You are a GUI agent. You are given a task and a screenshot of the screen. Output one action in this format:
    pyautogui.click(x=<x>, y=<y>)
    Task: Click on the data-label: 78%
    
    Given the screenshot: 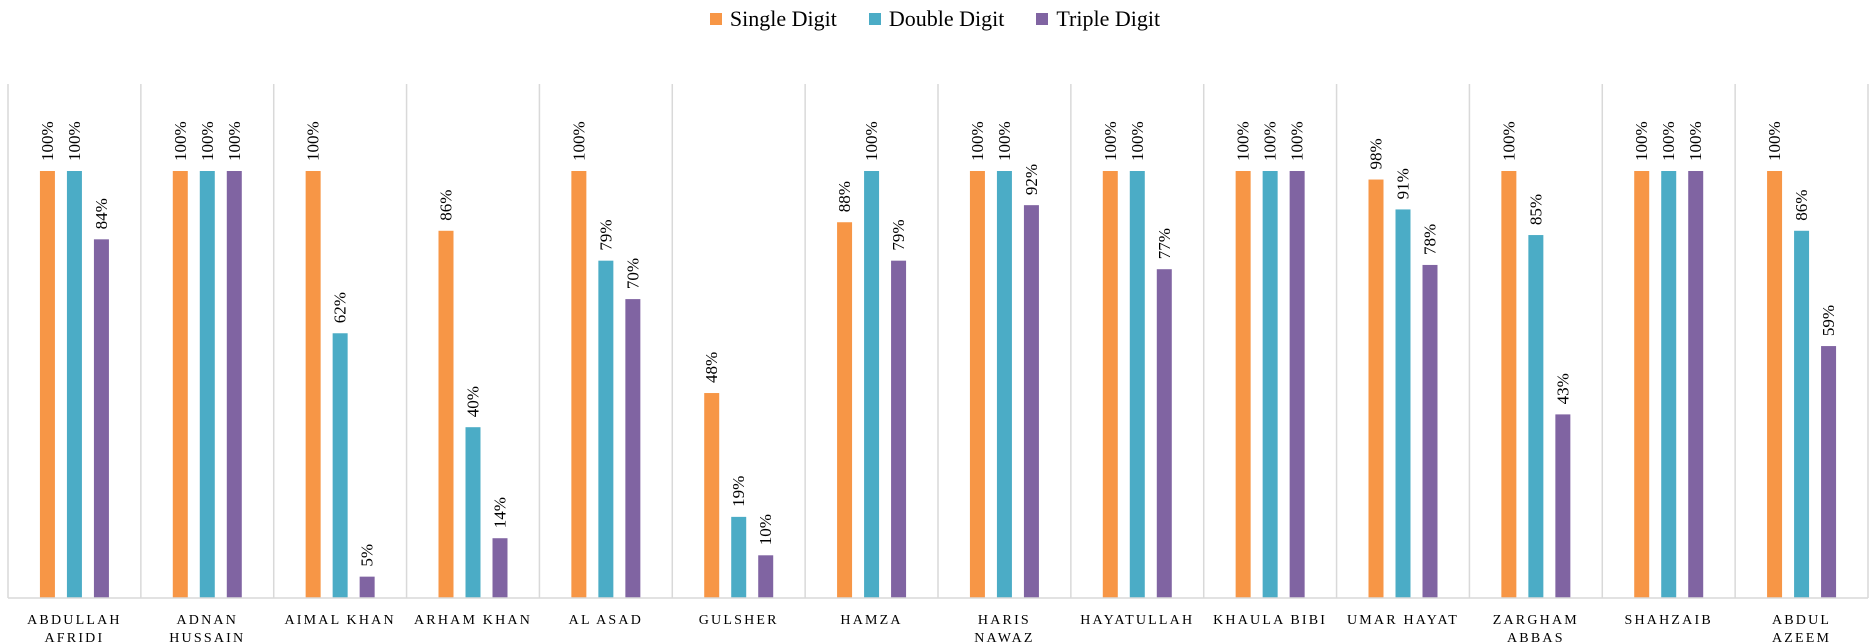 What is the action you would take?
    pyautogui.click(x=1430, y=239)
    